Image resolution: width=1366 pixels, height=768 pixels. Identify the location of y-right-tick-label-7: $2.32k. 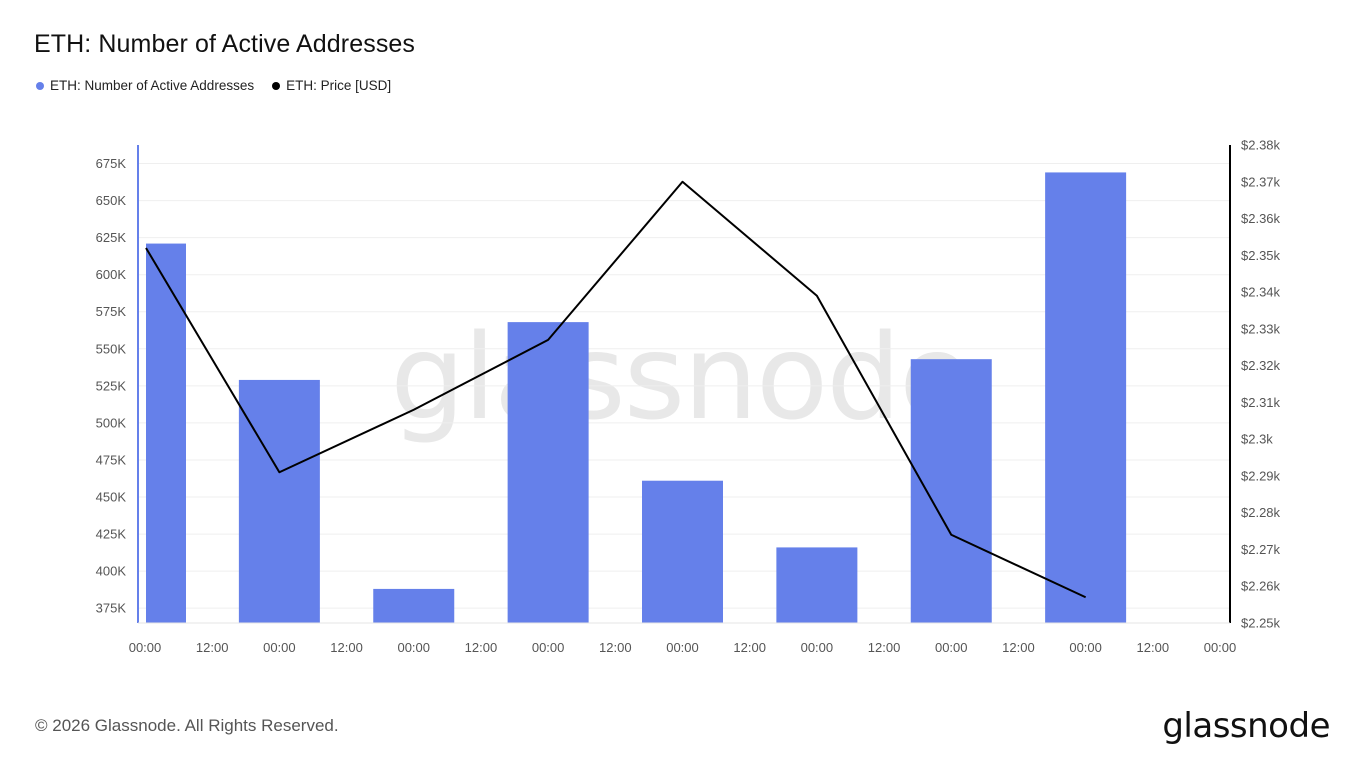
(1261, 365).